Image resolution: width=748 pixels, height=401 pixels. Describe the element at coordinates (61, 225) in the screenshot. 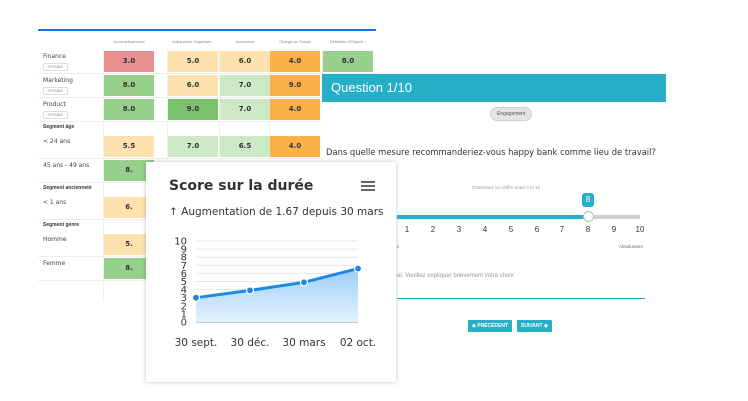

I see `section-header: Segment genre` at that location.